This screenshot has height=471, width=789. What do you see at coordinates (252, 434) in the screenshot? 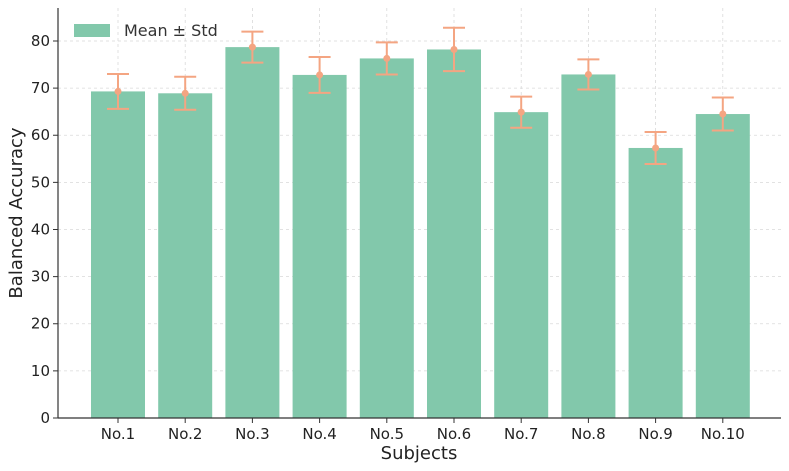
I see `x-tick-label: No.3` at bounding box center [252, 434].